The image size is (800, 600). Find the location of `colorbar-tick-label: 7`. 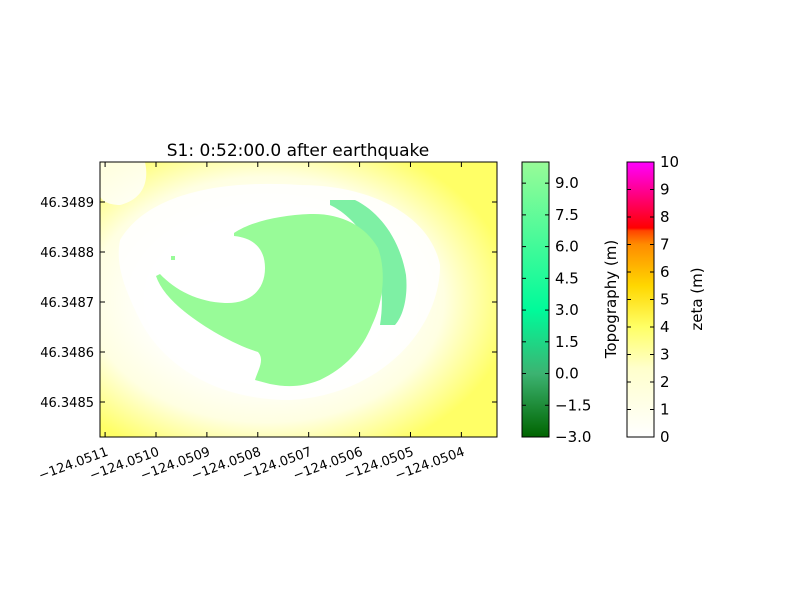

colorbar-tick-label: 7 is located at coordinates (665, 245).